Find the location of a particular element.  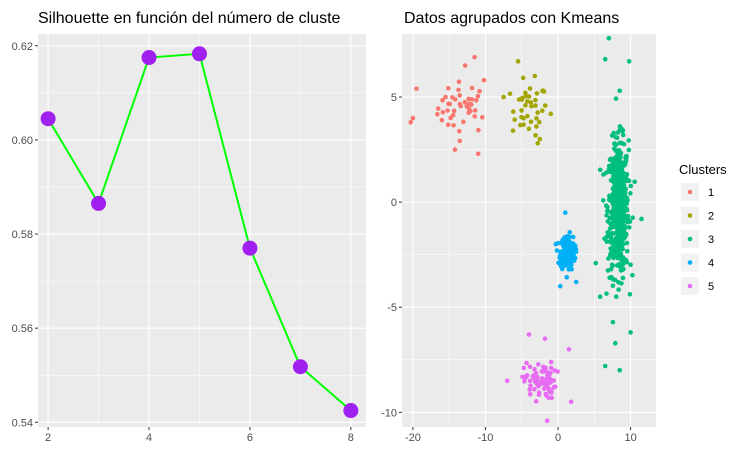

silhouette-point-k6 is located at coordinates (250, 248).